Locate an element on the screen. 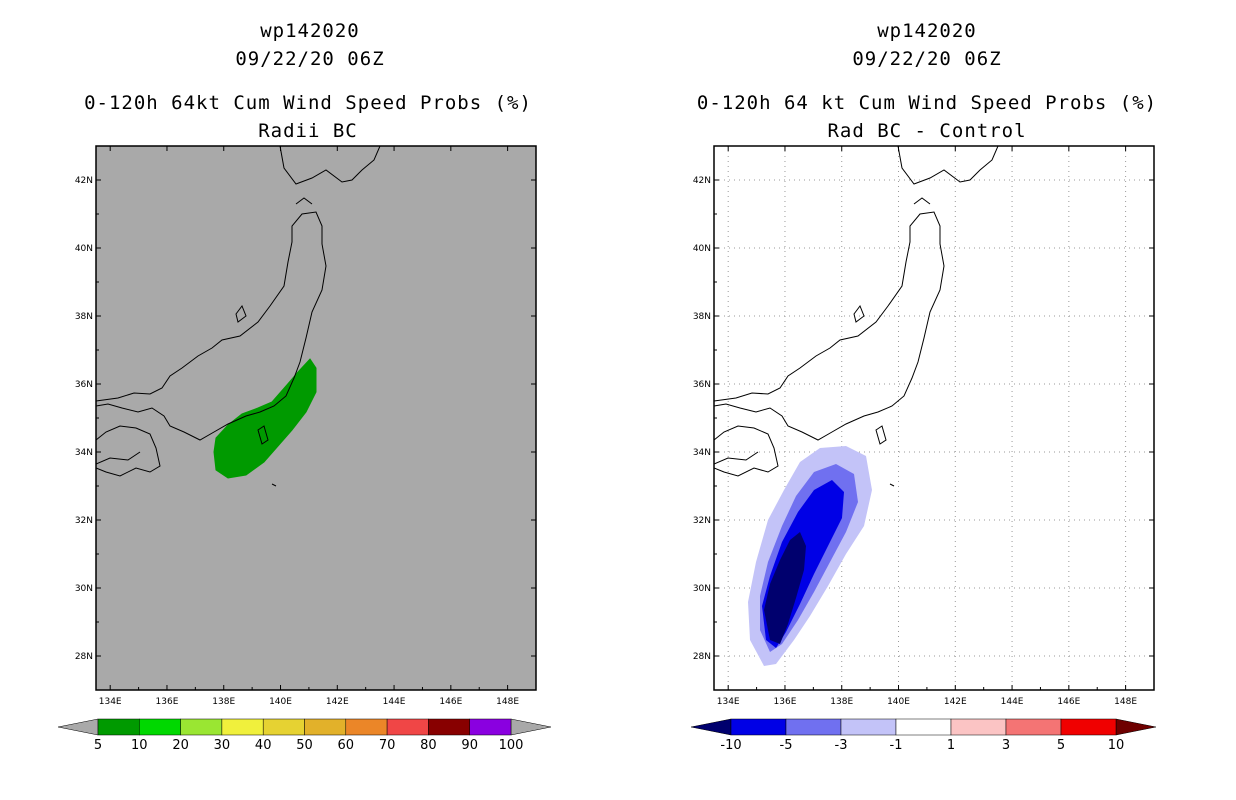 This screenshot has height=800, width=1236. colorbar-label: 3 is located at coordinates (1006, 745).